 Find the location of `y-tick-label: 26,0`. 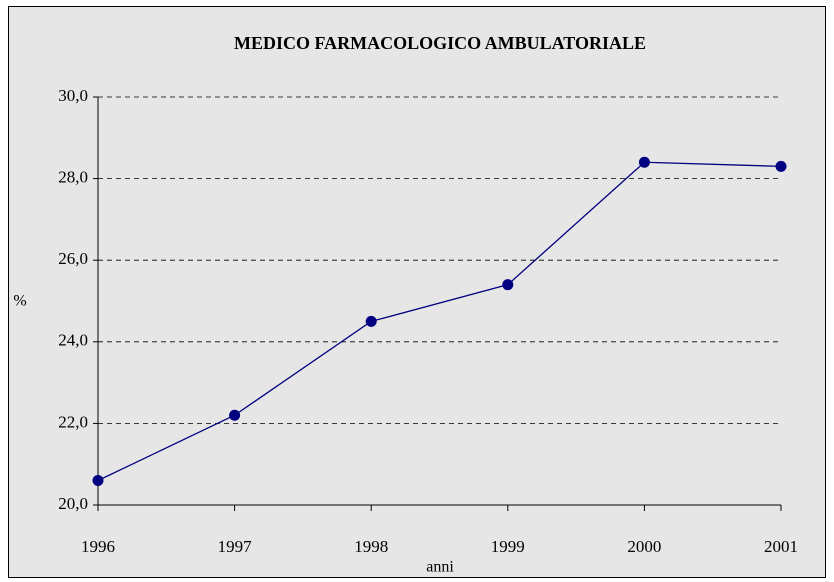

y-tick-label: 26,0 is located at coordinates (73, 258).